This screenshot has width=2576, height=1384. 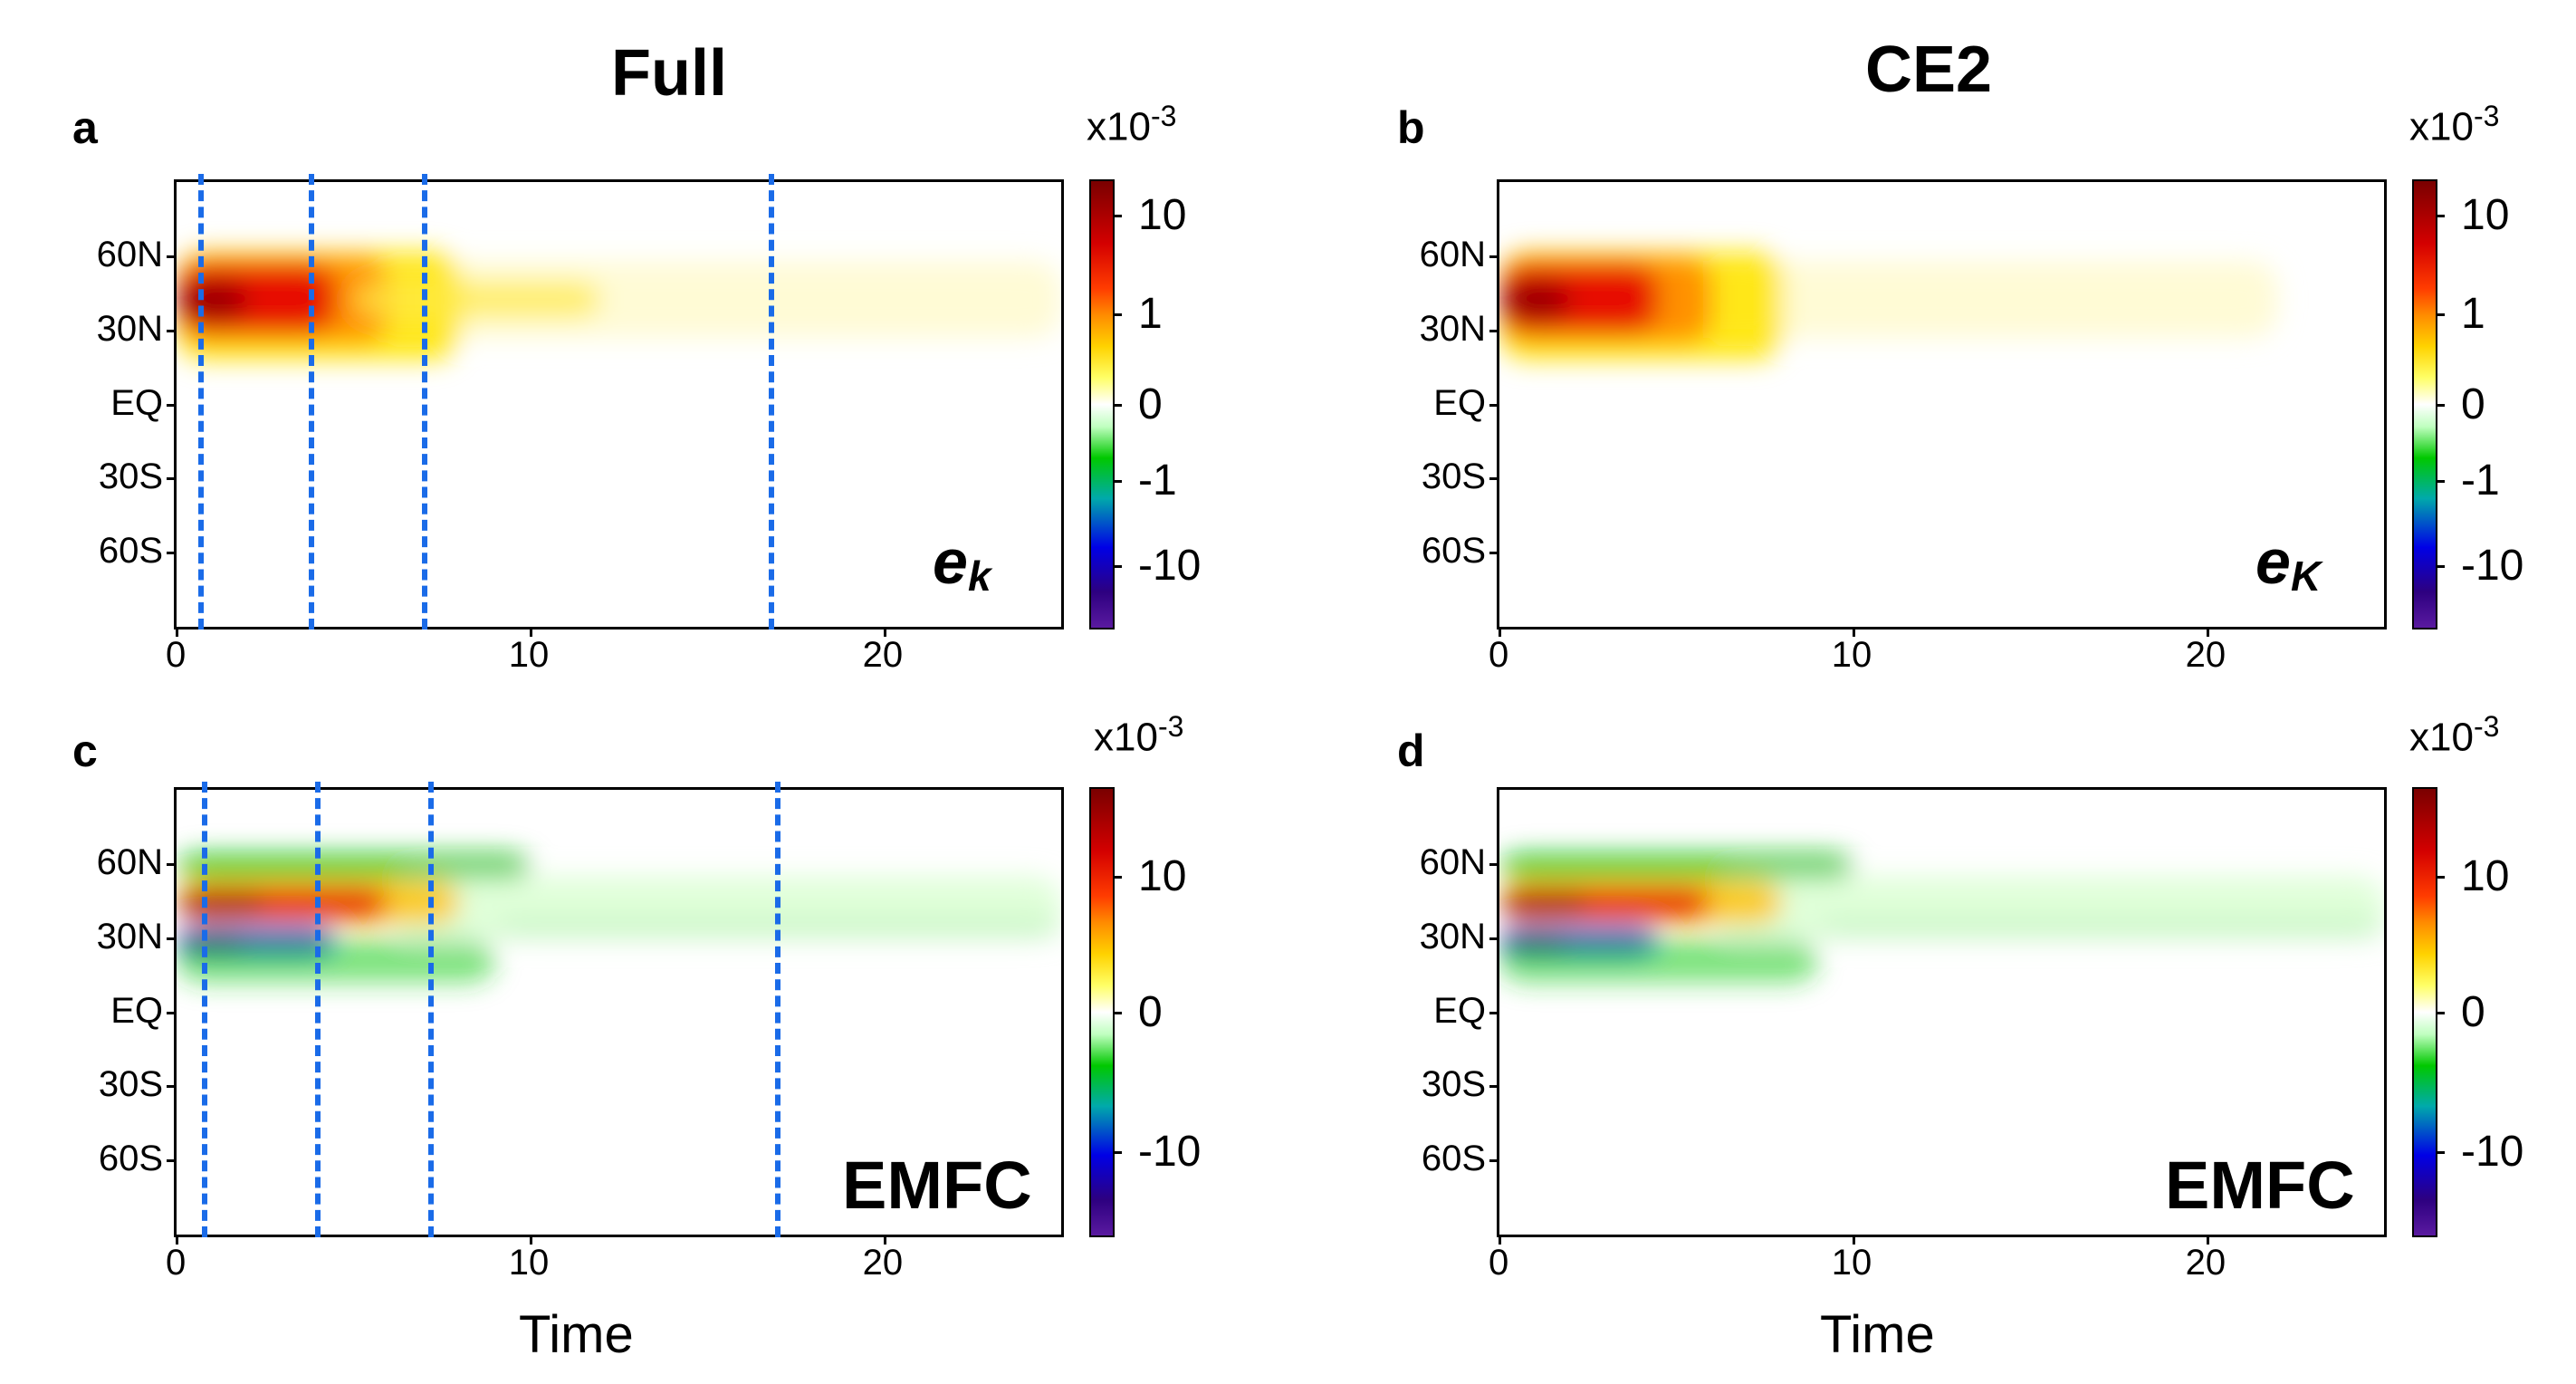 What do you see at coordinates (529, 655) in the screenshot?
I see `x-tick-label-a-1: 10` at bounding box center [529, 655].